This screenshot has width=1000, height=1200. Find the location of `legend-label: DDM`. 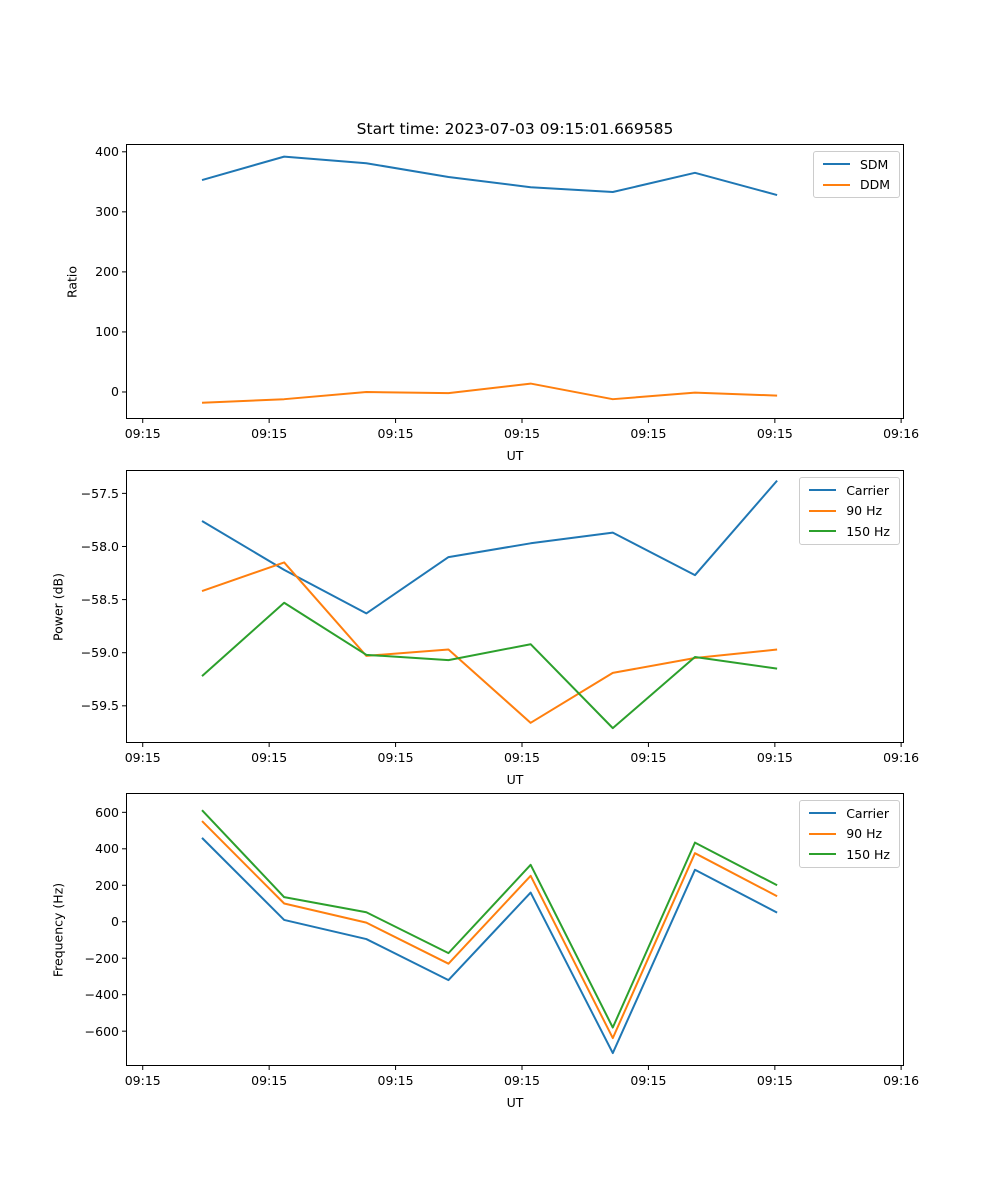

legend-label: DDM is located at coordinates (874, 185).